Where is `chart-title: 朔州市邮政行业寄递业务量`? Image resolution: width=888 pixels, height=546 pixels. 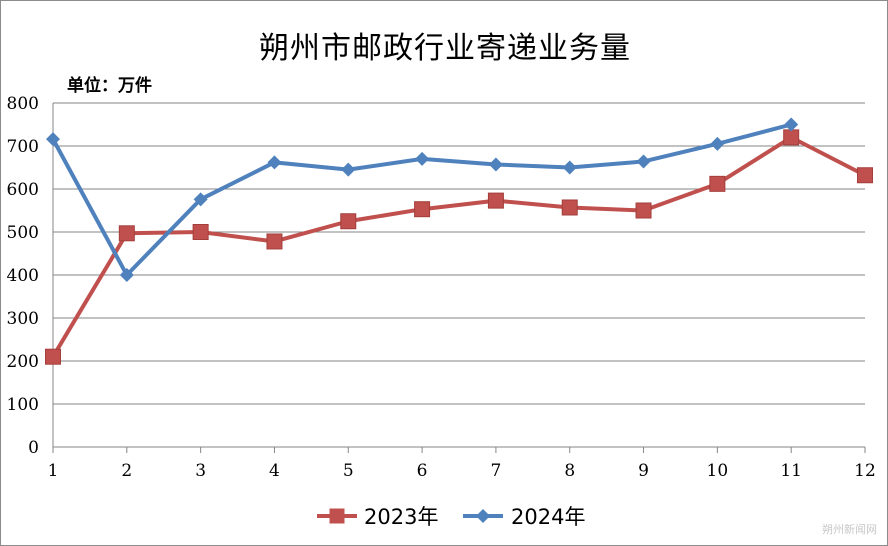 chart-title: 朔州市邮政行业寄递业务量 is located at coordinates (445, 48).